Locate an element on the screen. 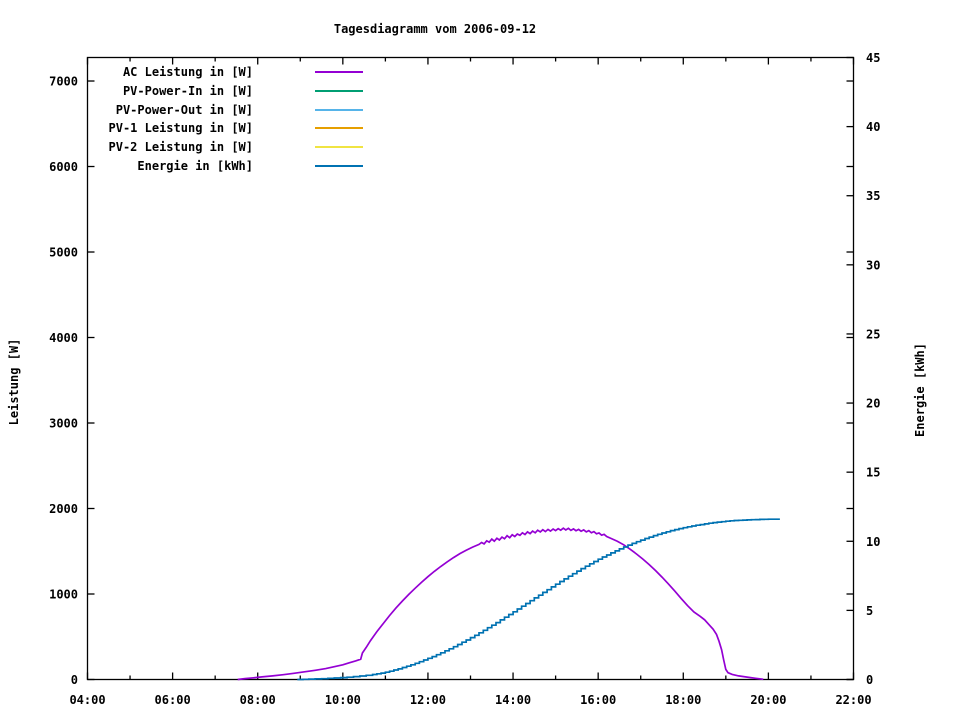 Image resolution: width=960 pixels, height=720 pixels. y2-tick-label: 10 is located at coordinates (873, 542).